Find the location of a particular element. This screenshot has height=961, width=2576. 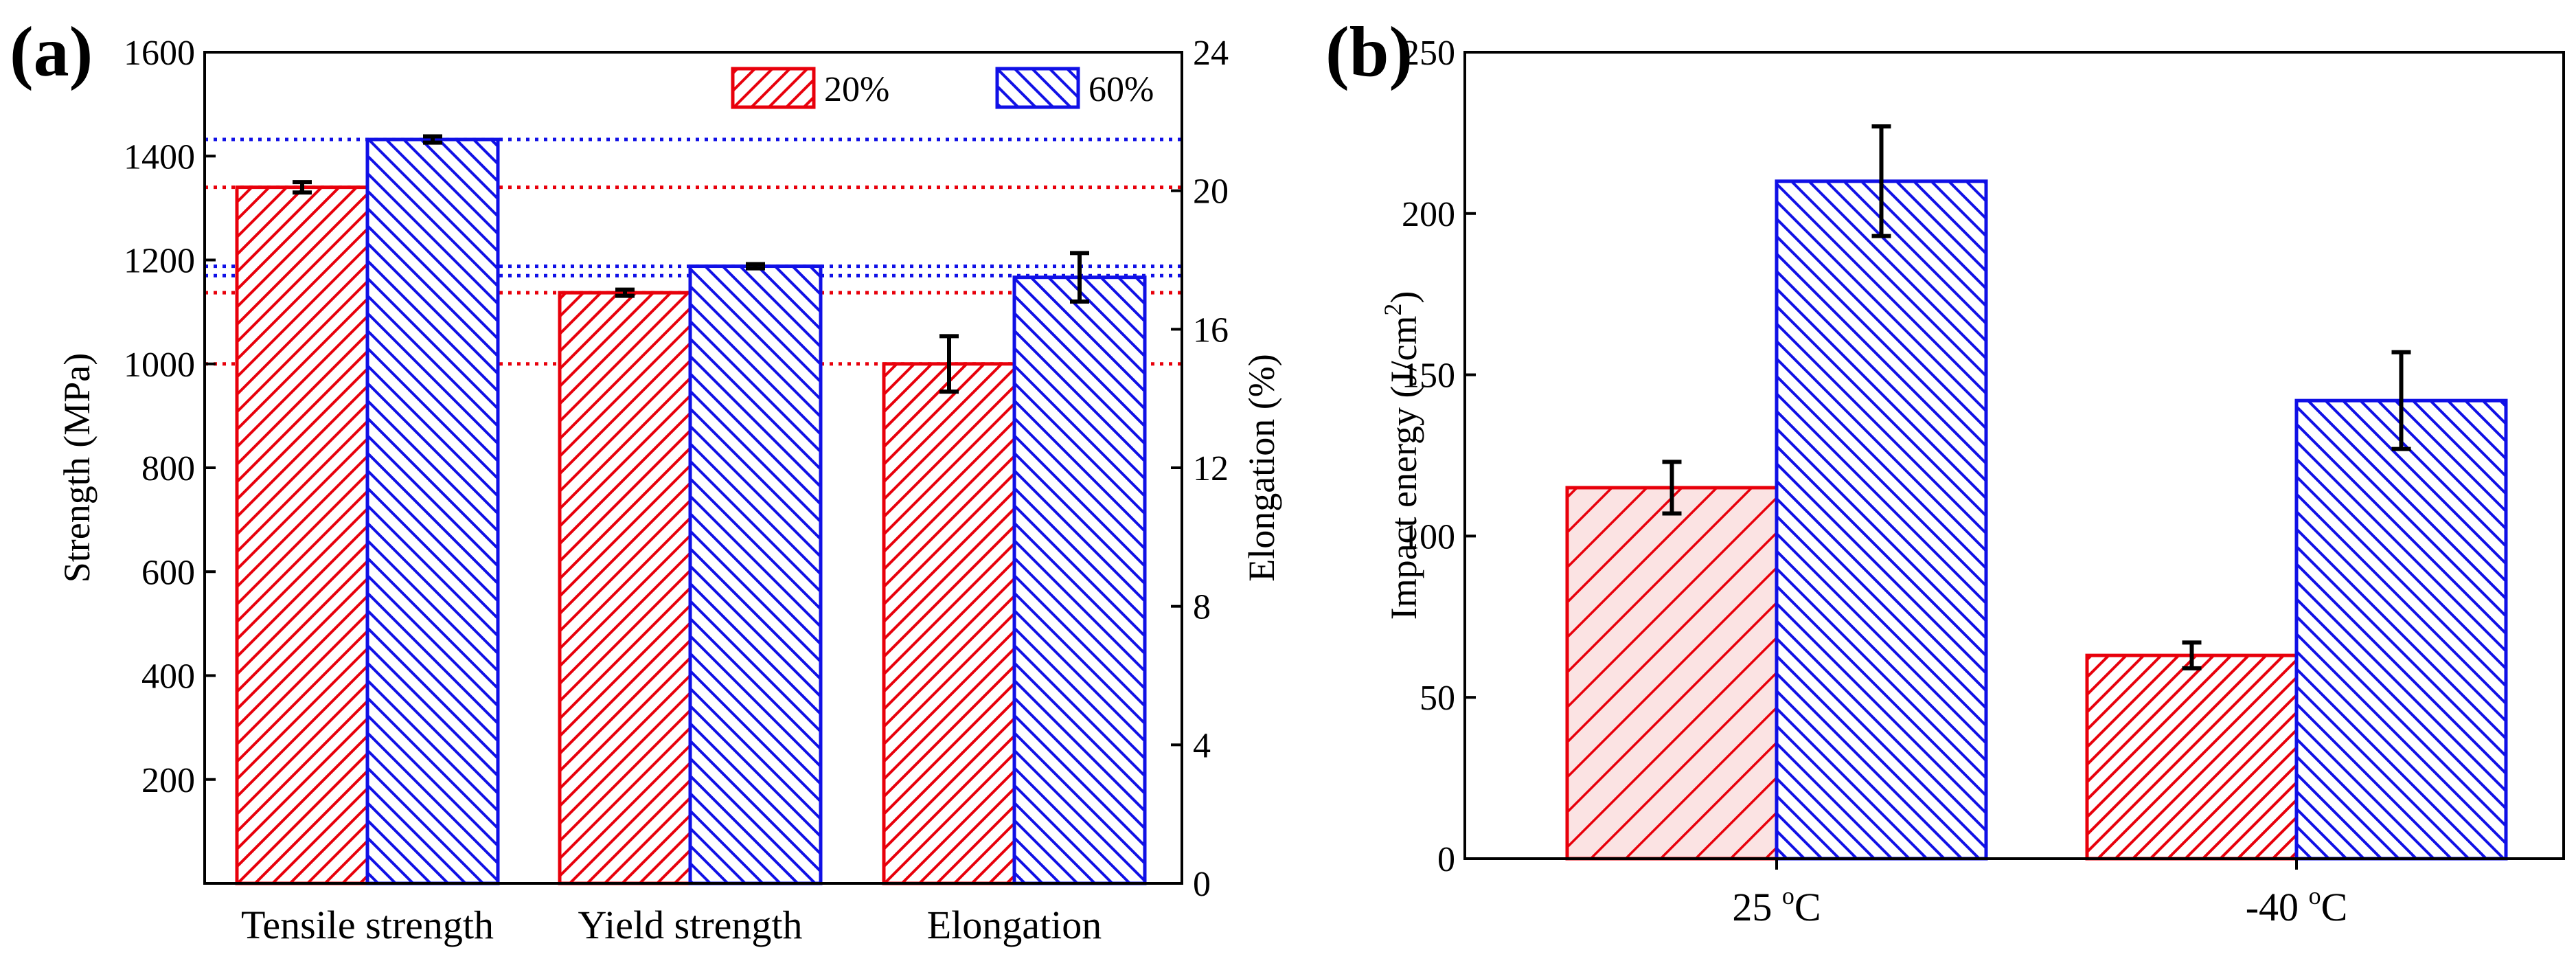

y2-tick-label: 16 is located at coordinates (1211, 330).